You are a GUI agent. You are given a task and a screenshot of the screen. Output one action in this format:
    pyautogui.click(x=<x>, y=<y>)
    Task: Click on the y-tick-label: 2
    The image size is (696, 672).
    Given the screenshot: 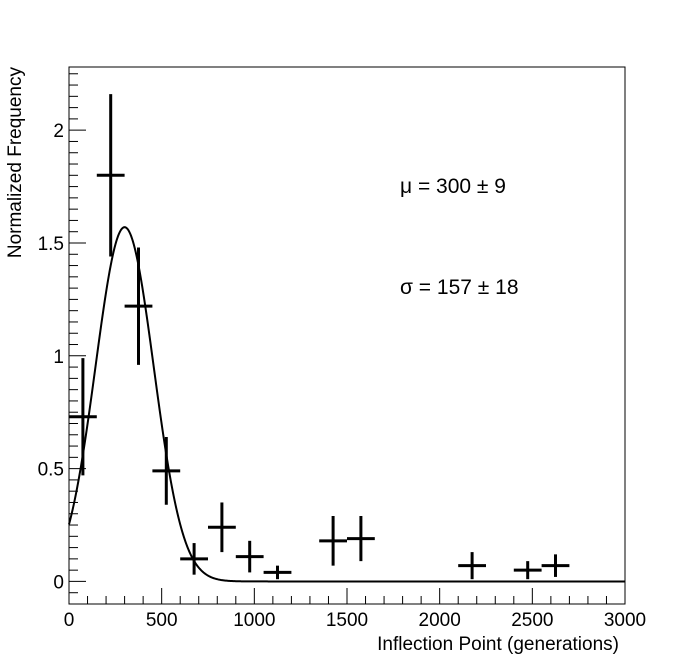 What is the action you would take?
    pyautogui.click(x=58, y=131)
    